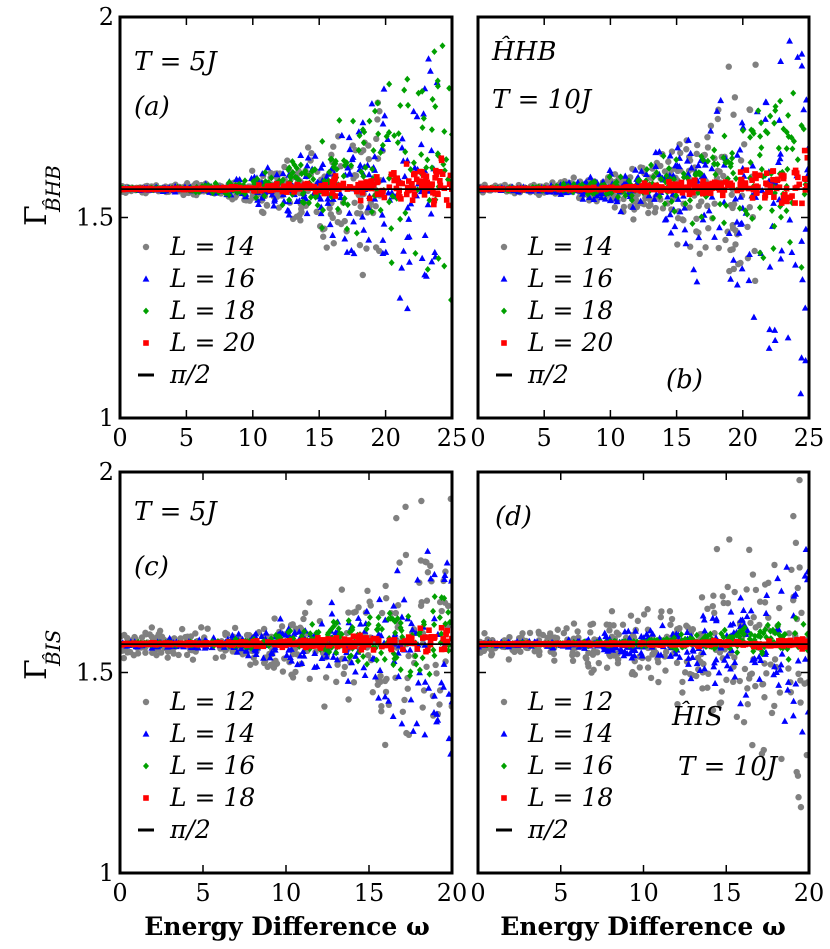  Describe the element at coordinates (106, 472) in the screenshot. I see `y-tick-label: 2` at that location.